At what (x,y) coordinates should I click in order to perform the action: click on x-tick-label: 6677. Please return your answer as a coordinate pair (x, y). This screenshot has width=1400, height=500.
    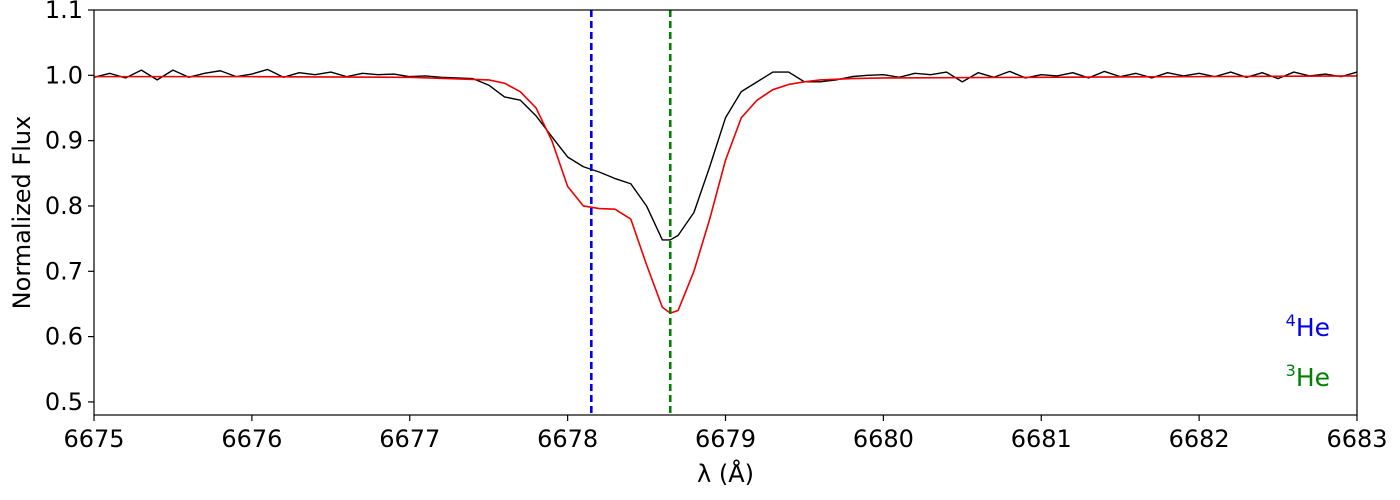
    Looking at the image, I should click on (409, 439).